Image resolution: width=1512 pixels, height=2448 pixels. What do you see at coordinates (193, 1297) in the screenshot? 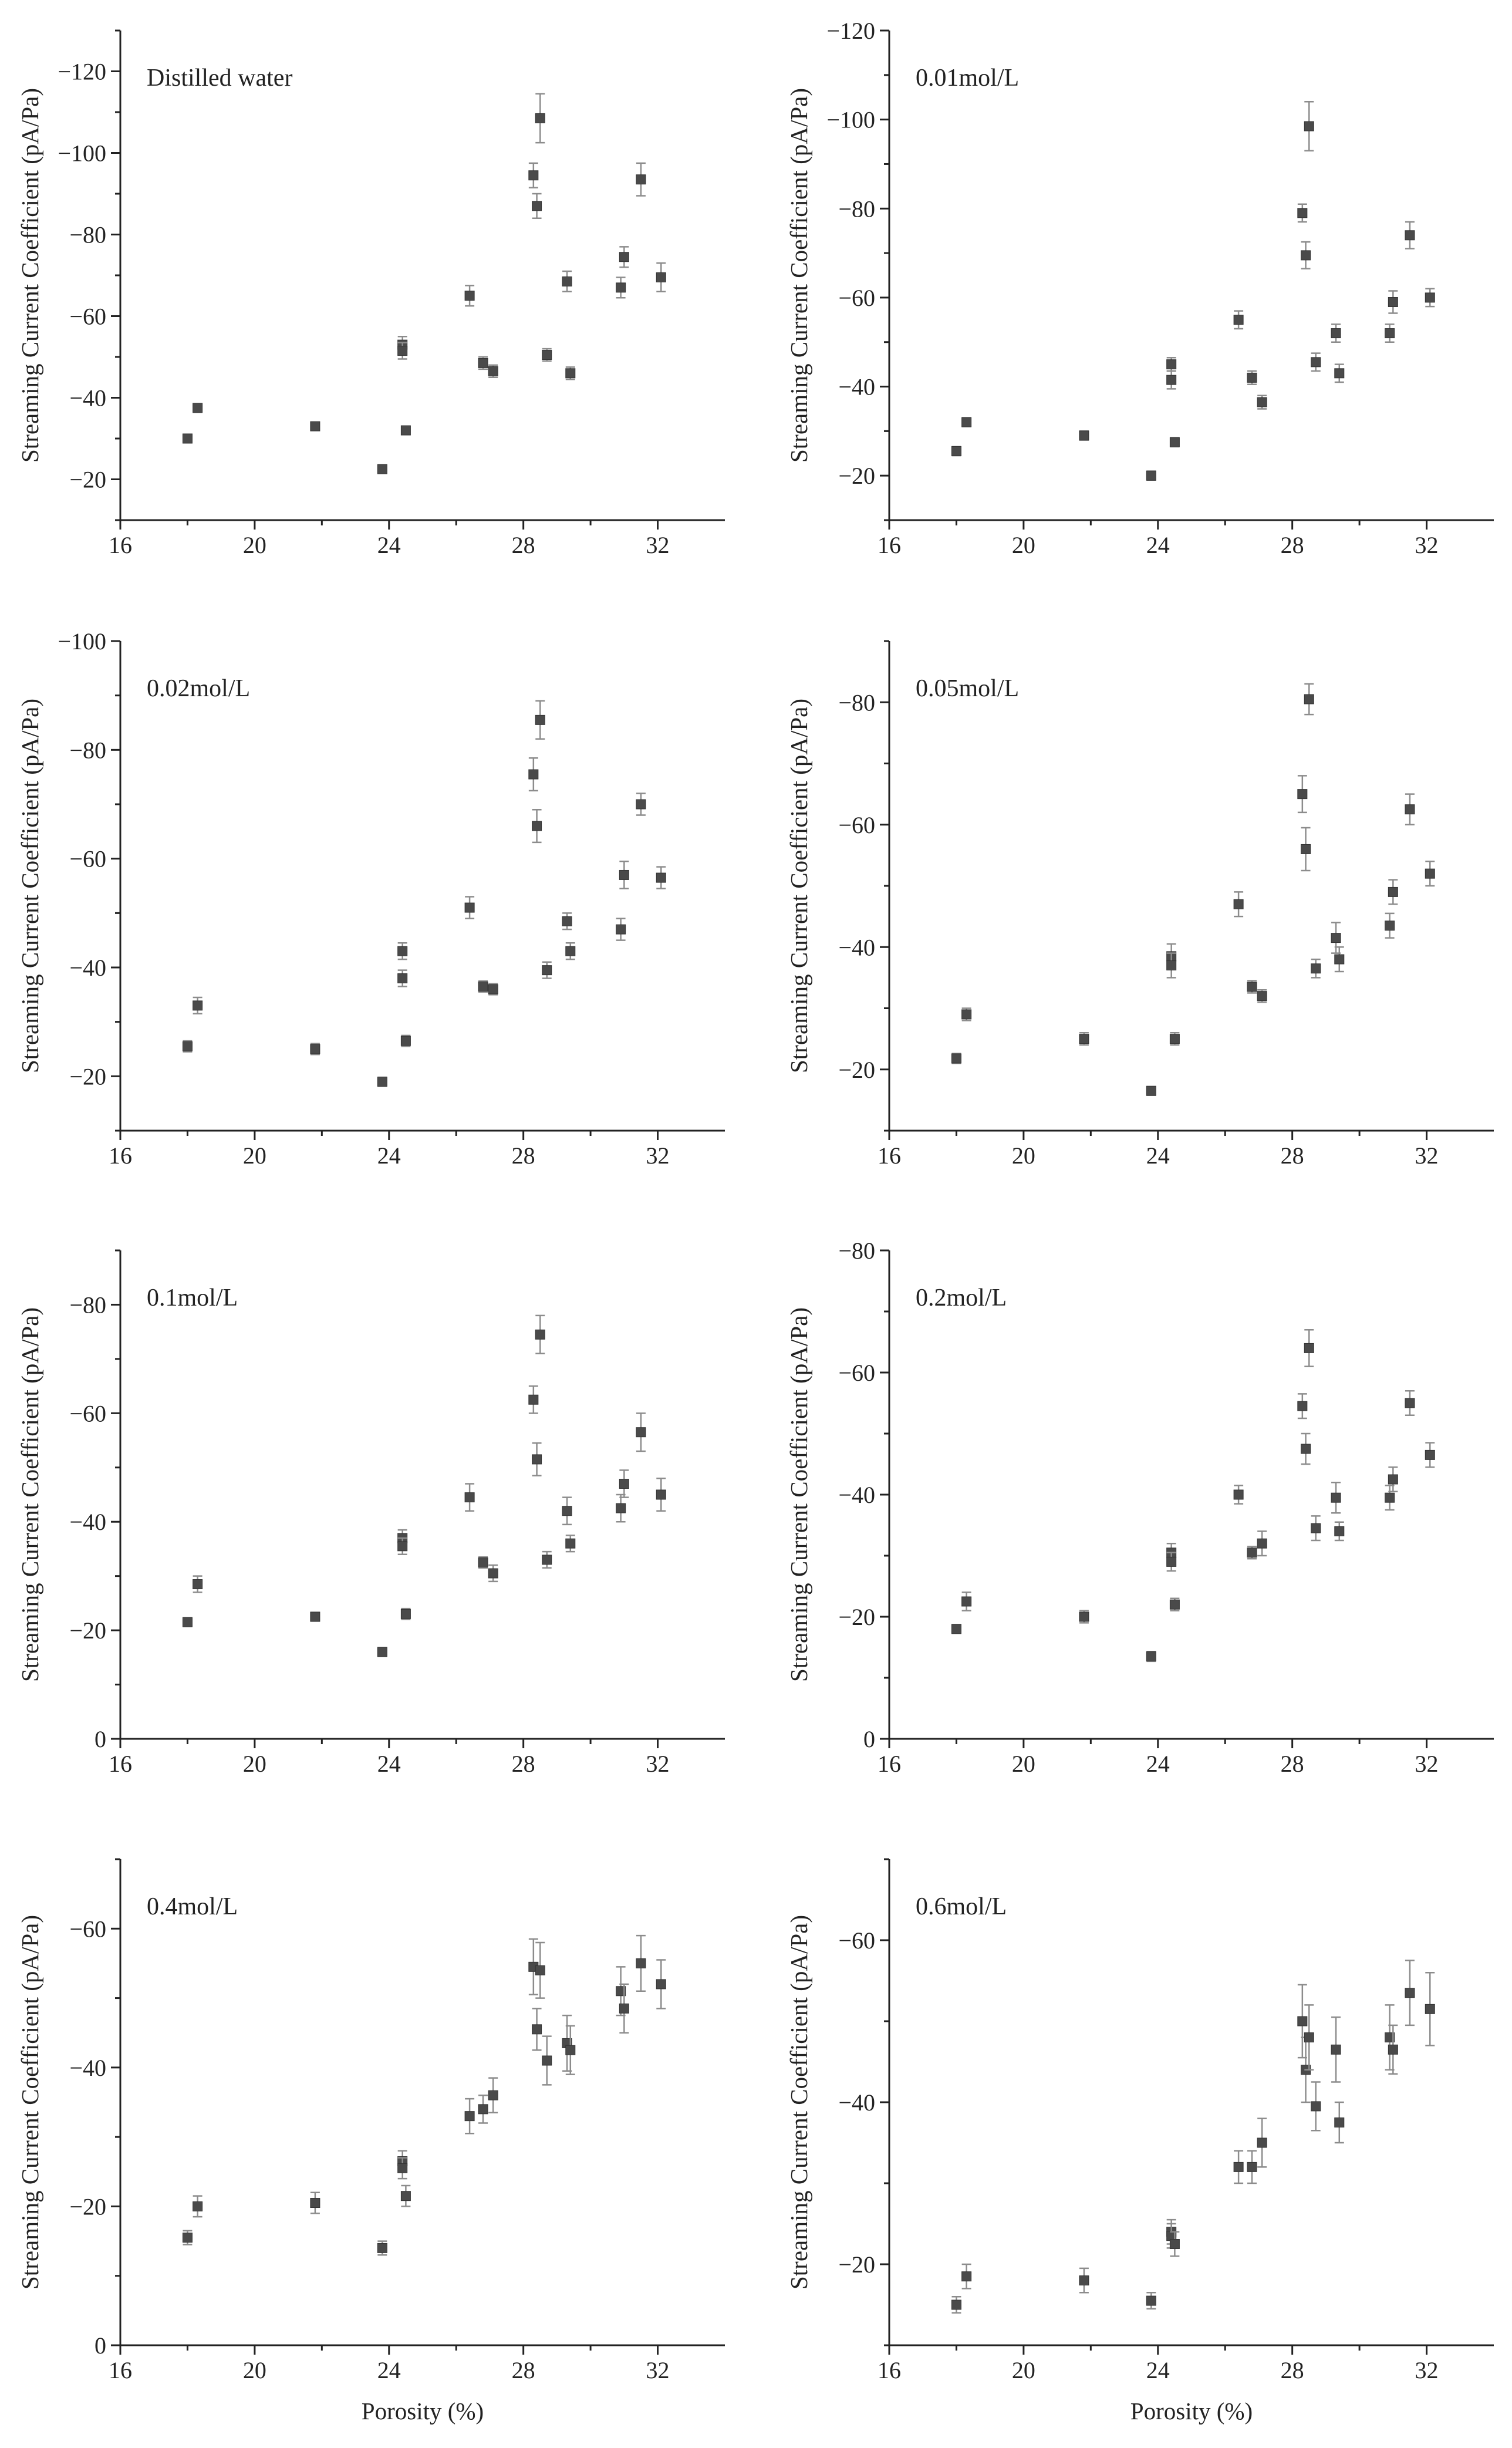
I see `panel-label: 0.1mol/L` at bounding box center [193, 1297].